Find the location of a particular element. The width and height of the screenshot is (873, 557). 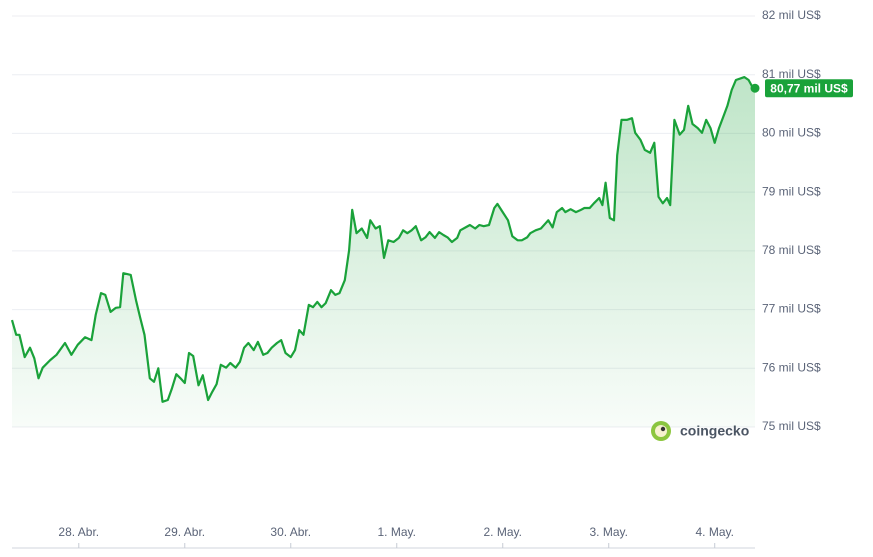

y-tick-label: 77 mil US$ is located at coordinates (791, 309).